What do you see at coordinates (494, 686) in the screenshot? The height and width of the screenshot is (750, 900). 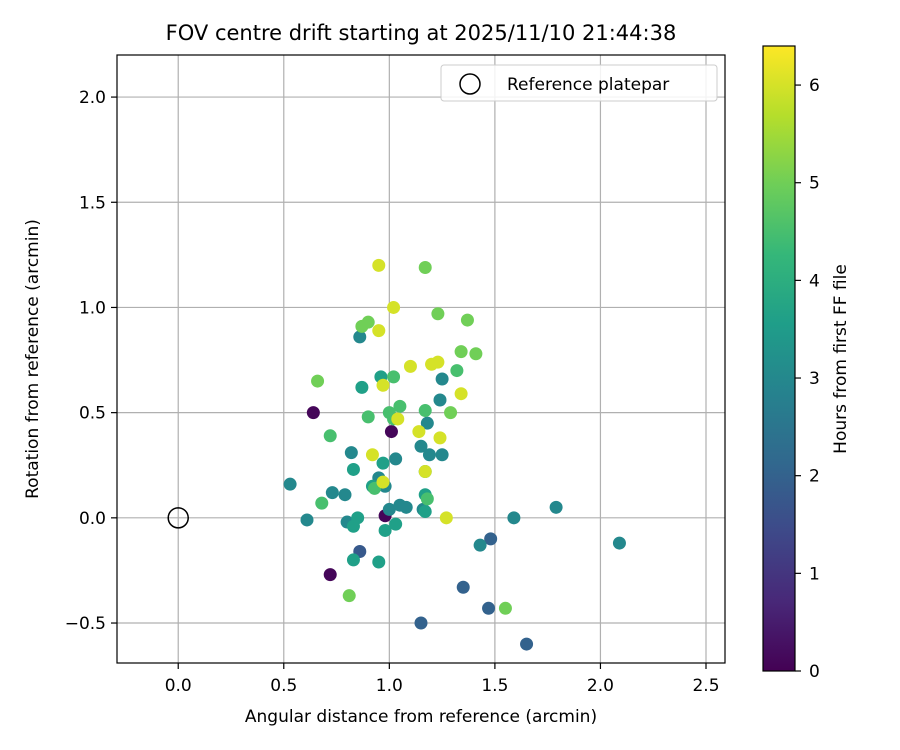 I see `x-tick-label: 1.5` at bounding box center [494, 686].